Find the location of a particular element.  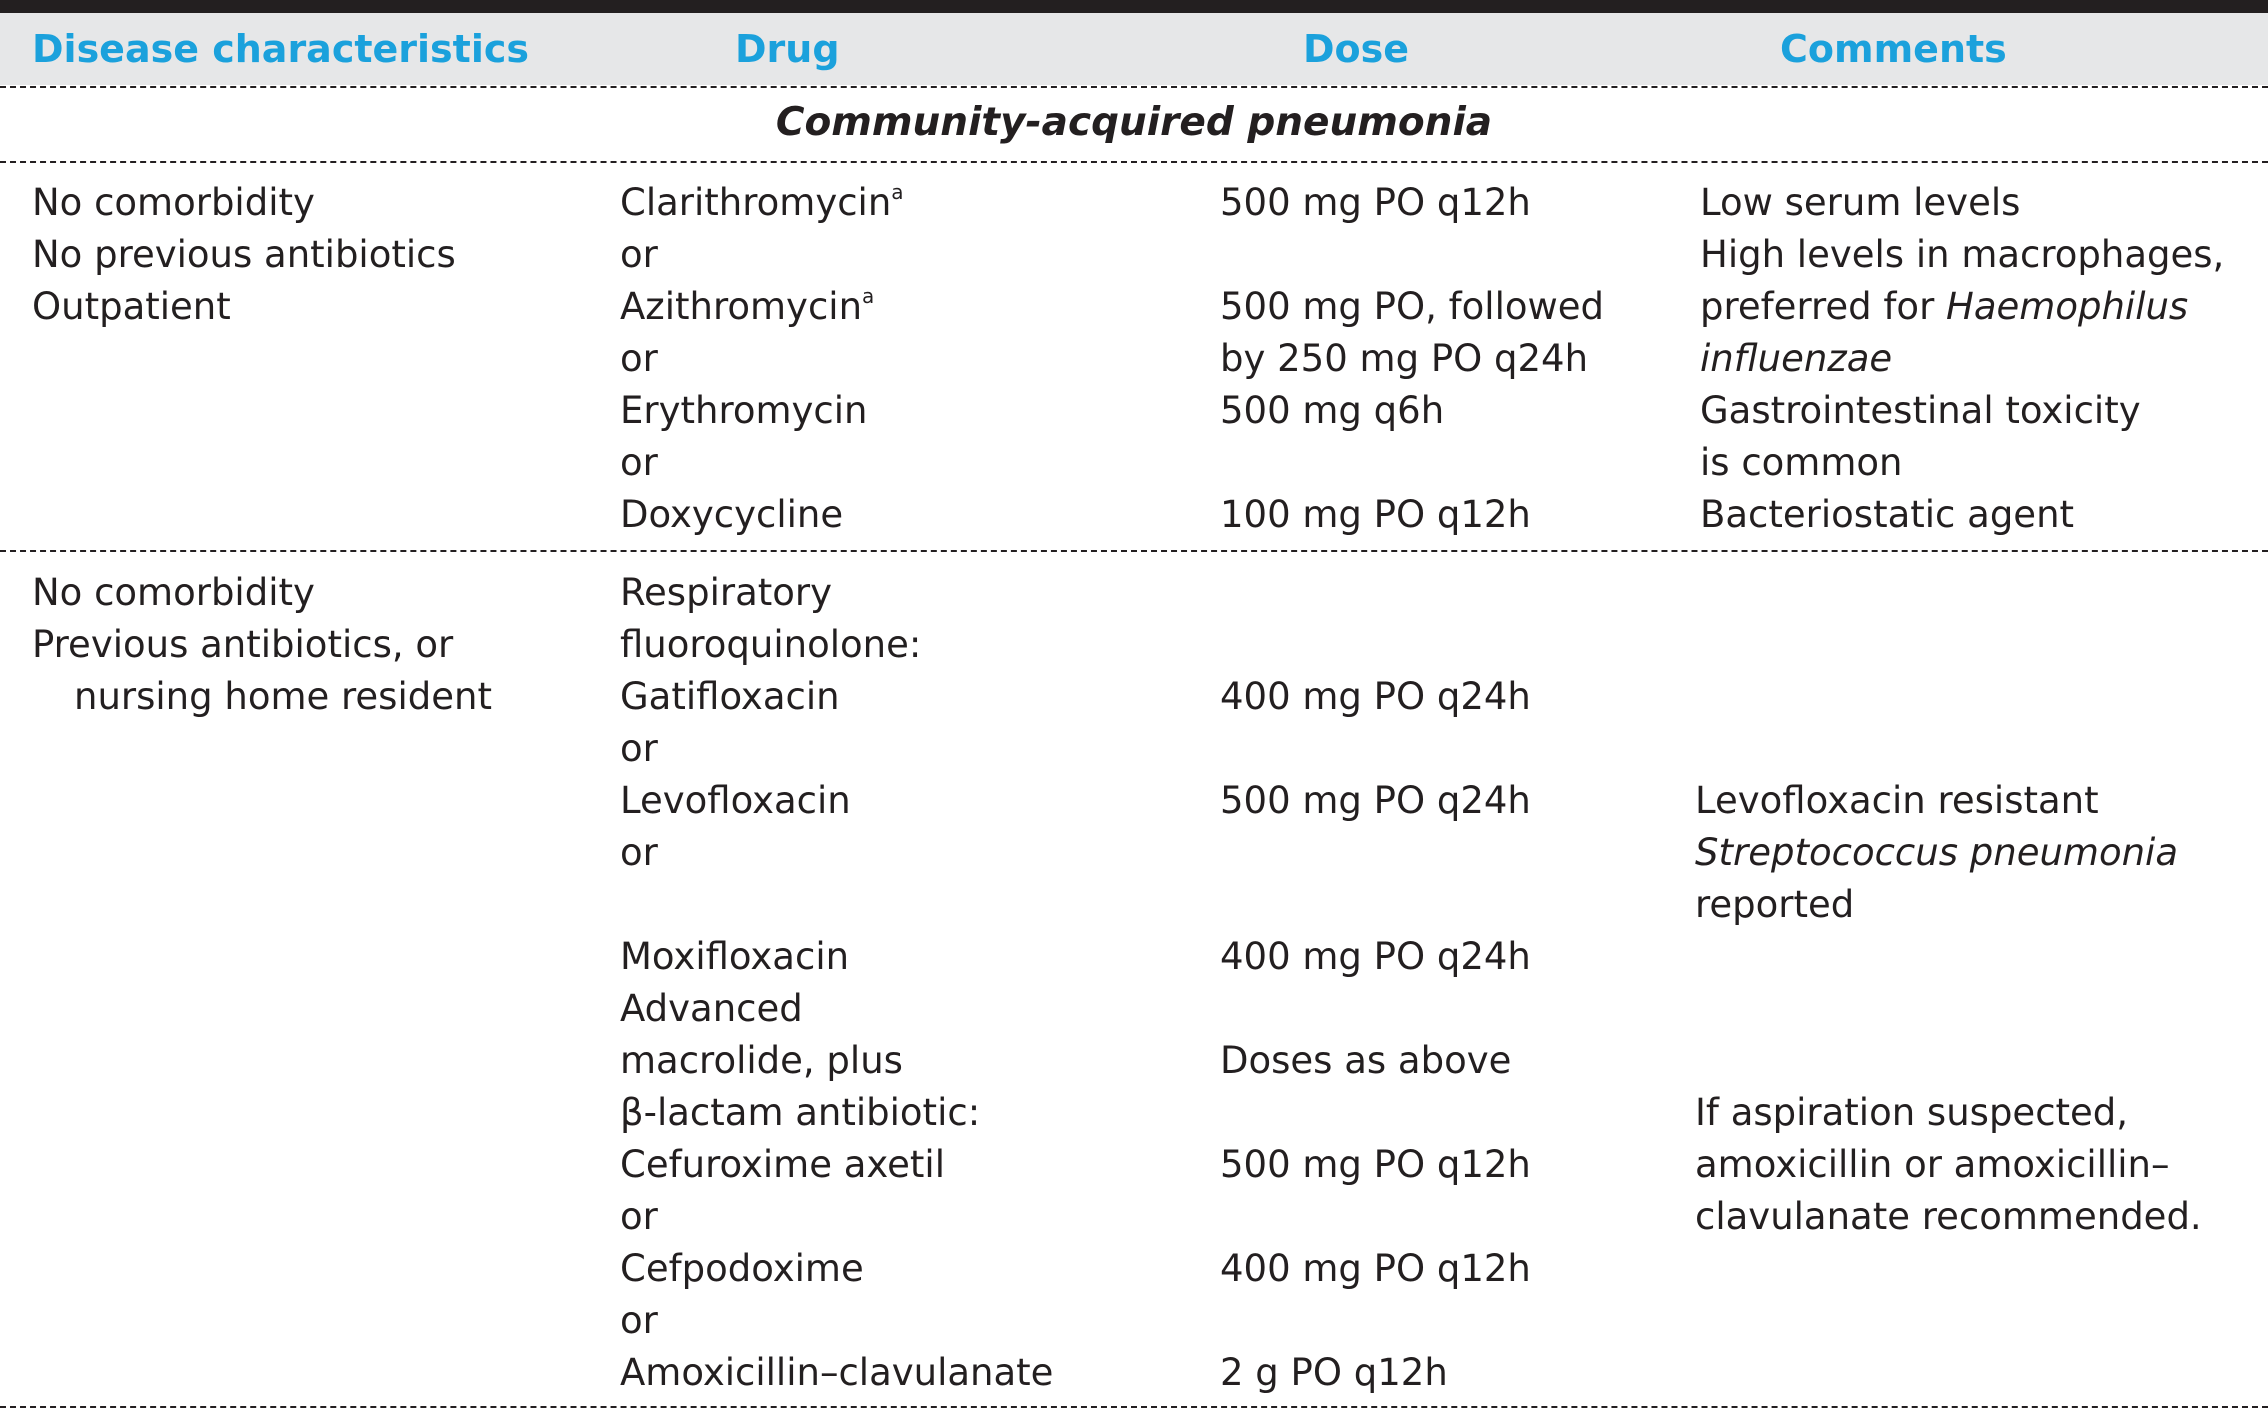

header-dose: Dose is located at coordinates (1356, 49).